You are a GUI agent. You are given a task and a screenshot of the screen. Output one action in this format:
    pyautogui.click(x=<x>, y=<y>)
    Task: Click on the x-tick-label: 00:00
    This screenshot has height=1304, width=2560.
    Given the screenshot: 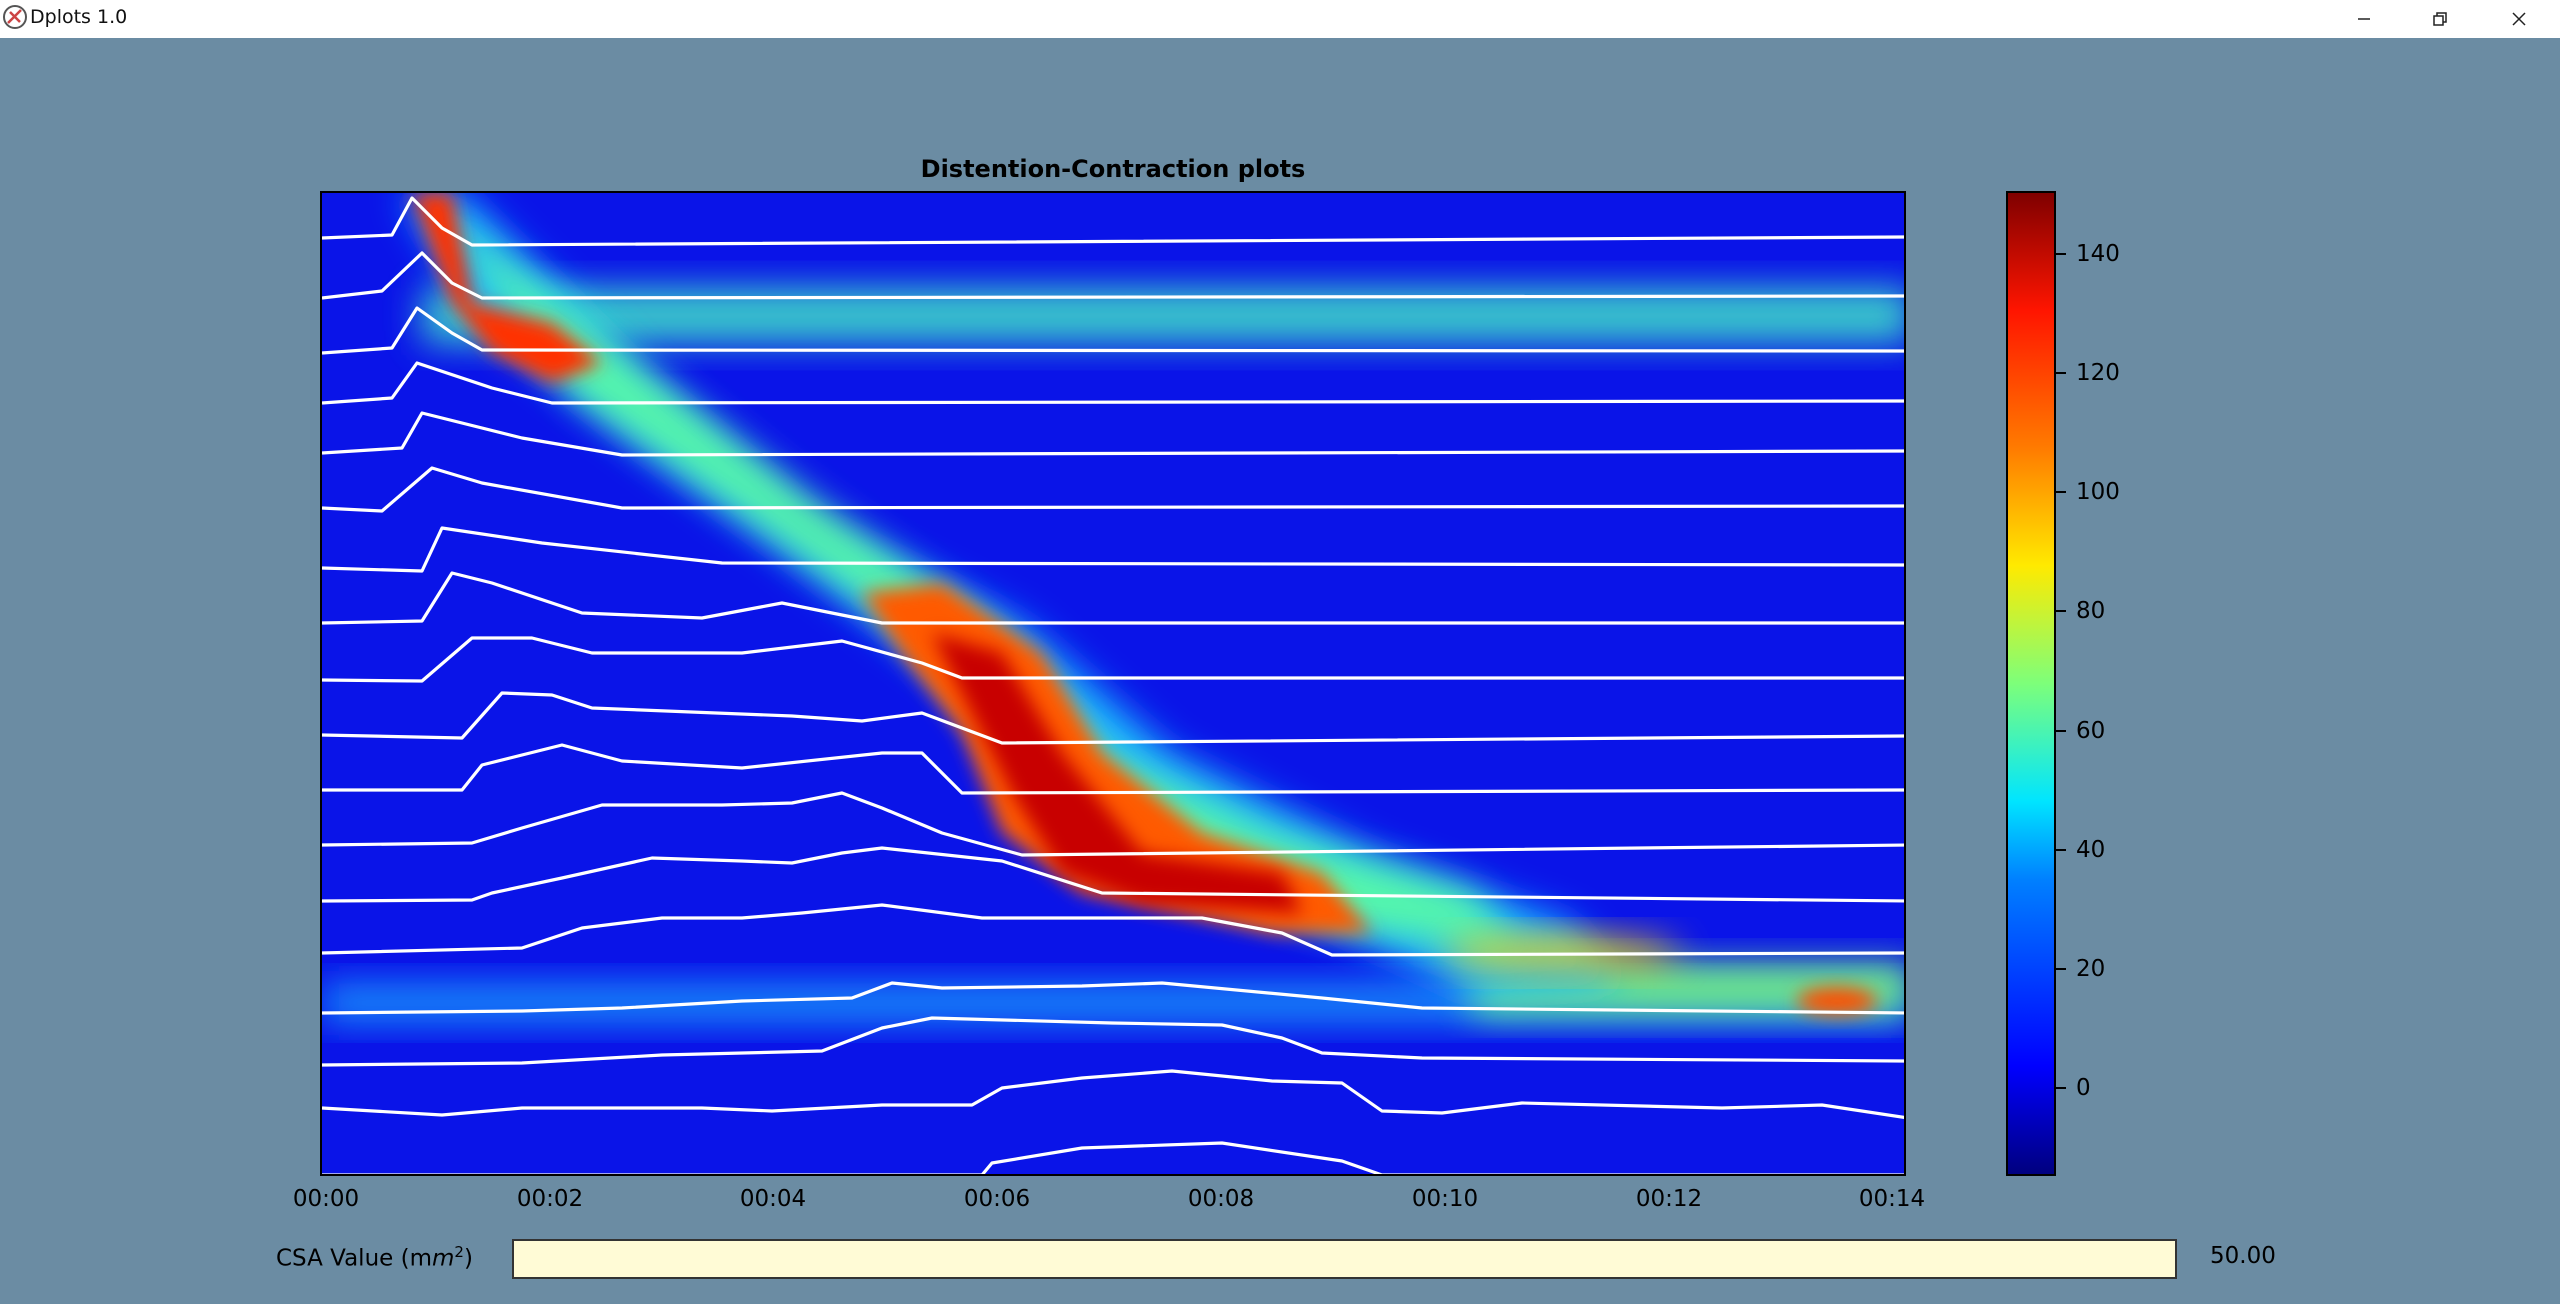 What is the action you would take?
    pyautogui.click(x=326, y=1199)
    